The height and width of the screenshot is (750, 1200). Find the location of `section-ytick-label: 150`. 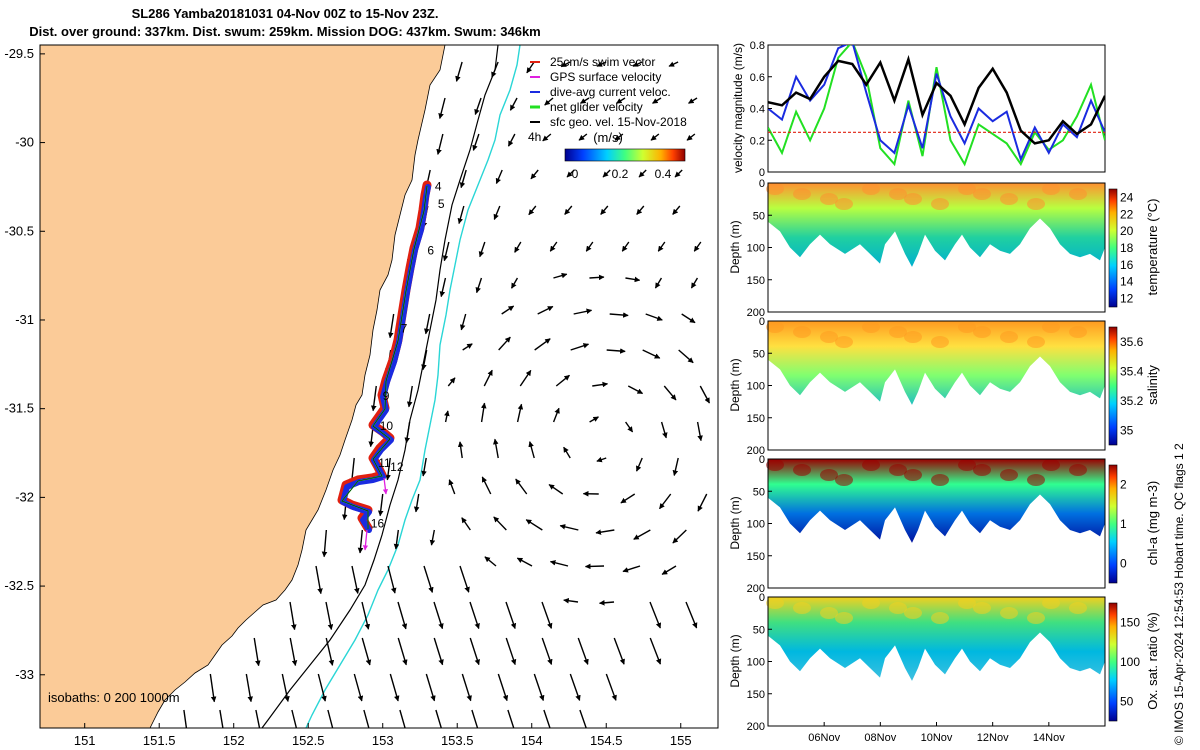

section-ytick-label: 150 is located at coordinates (756, 557).